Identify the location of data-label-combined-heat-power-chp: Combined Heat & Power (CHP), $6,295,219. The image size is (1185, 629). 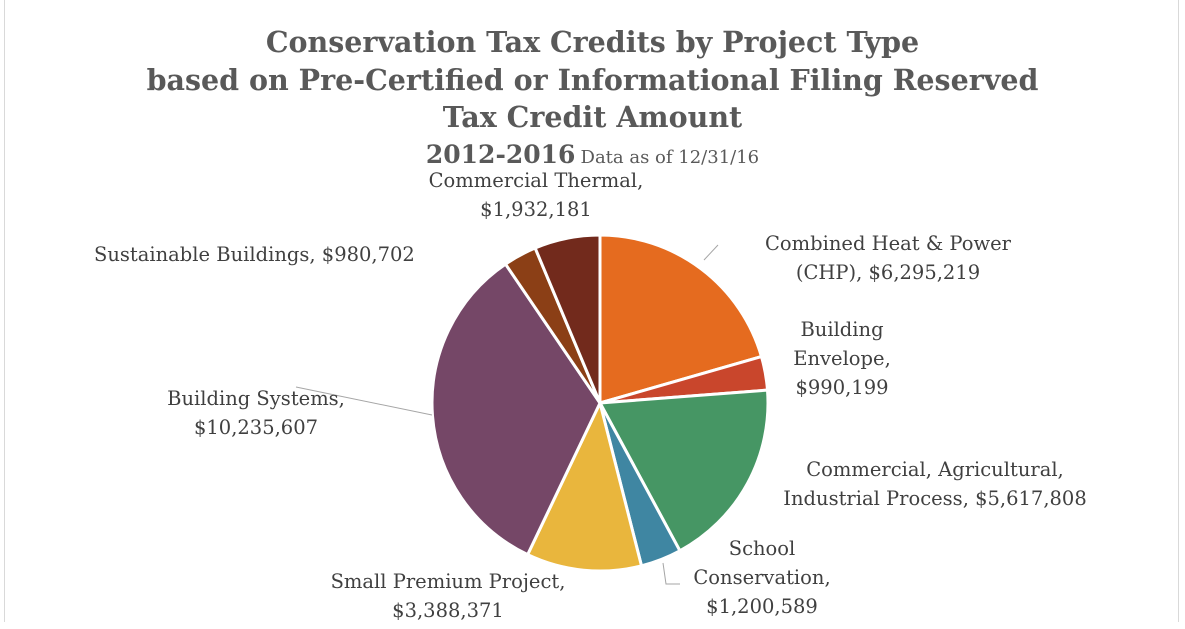
(888, 258).